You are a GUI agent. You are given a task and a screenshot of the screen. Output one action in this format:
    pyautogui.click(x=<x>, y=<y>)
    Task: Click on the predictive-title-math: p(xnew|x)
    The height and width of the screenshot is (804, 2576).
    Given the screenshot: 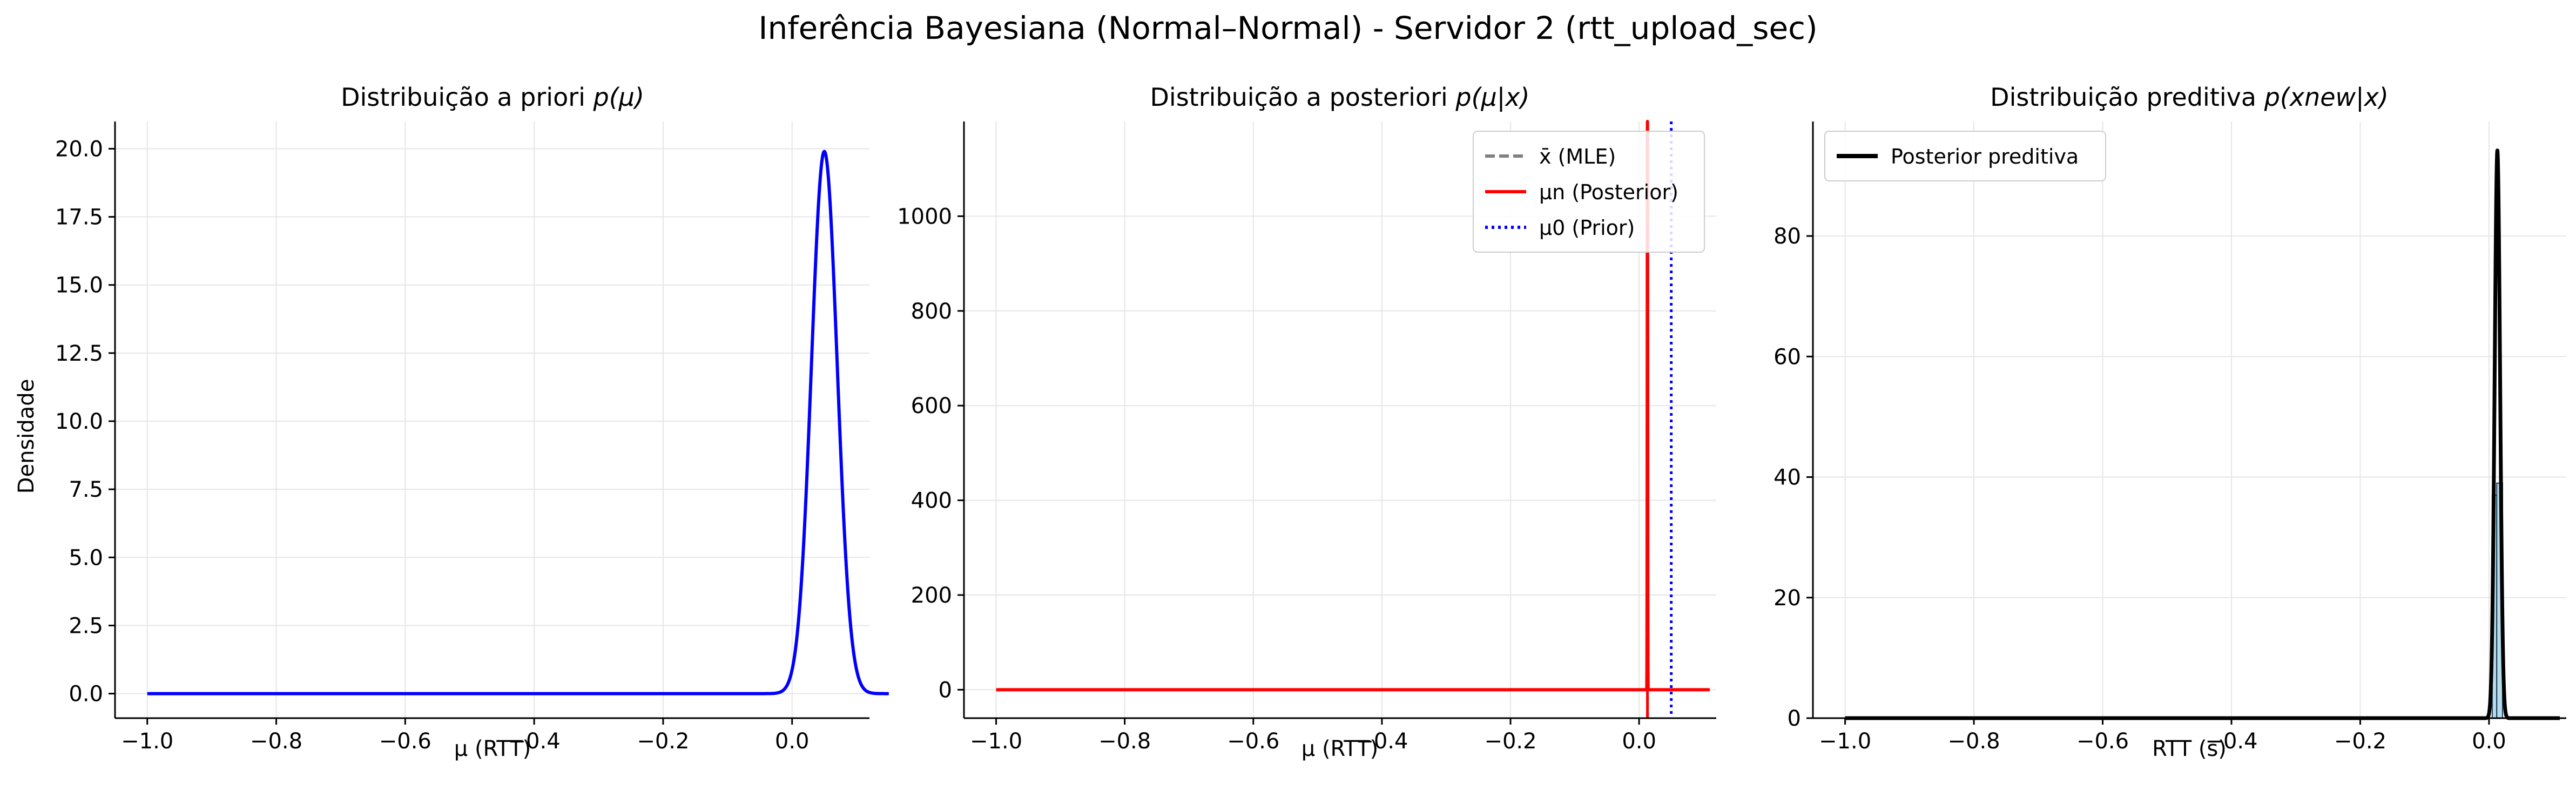 What is the action you would take?
    pyautogui.click(x=2326, y=97)
    